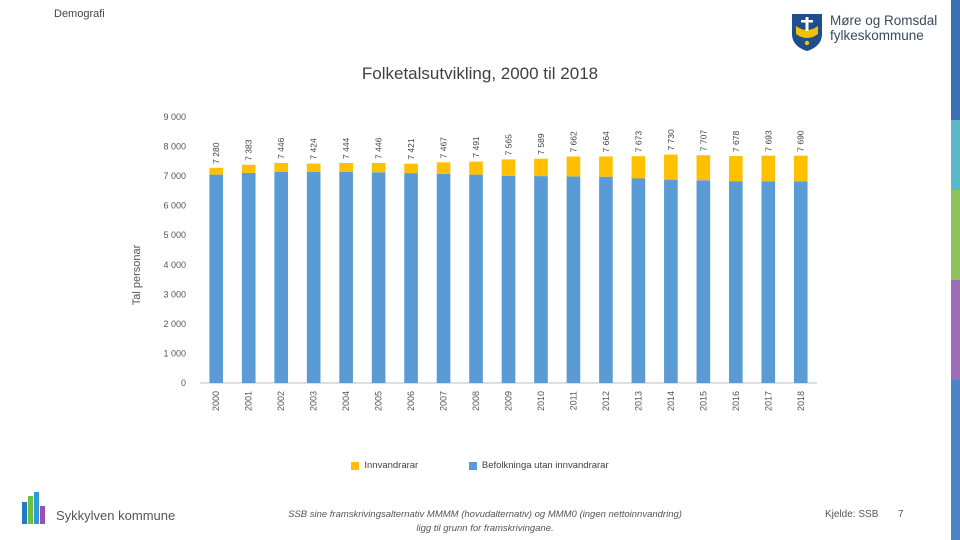 The image size is (960, 540). What do you see at coordinates (116, 515) in the screenshot?
I see `municipality-name: Sykkylven kommune` at bounding box center [116, 515].